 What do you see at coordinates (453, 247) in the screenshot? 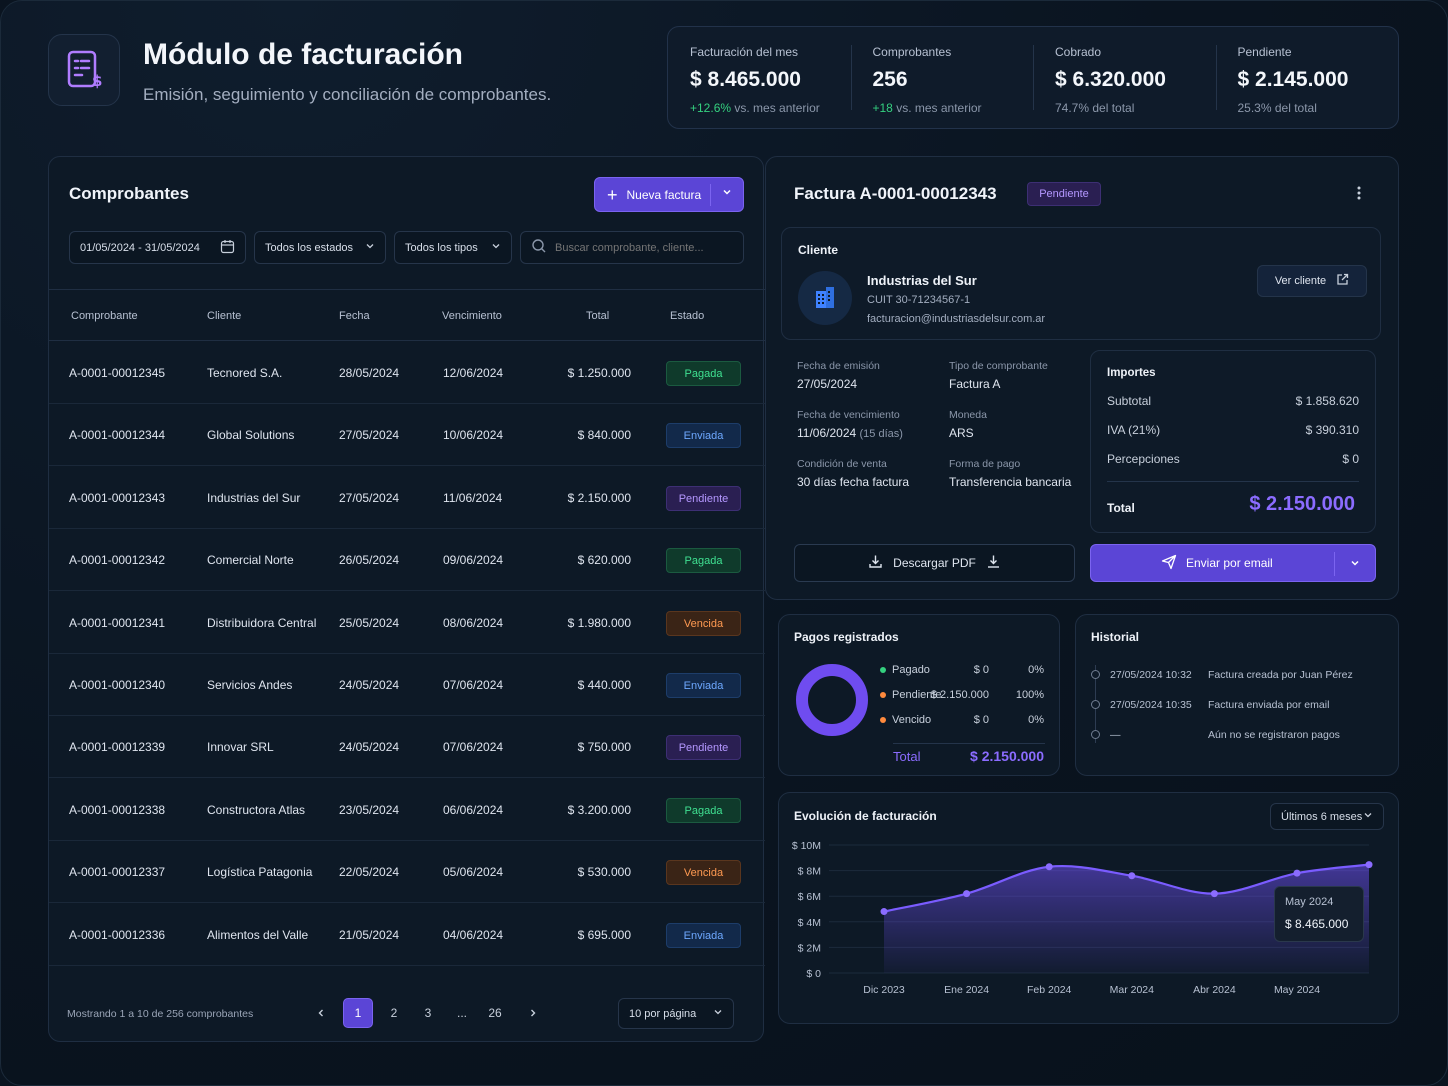
I see `type-filter-select: Todos los tipos` at bounding box center [453, 247].